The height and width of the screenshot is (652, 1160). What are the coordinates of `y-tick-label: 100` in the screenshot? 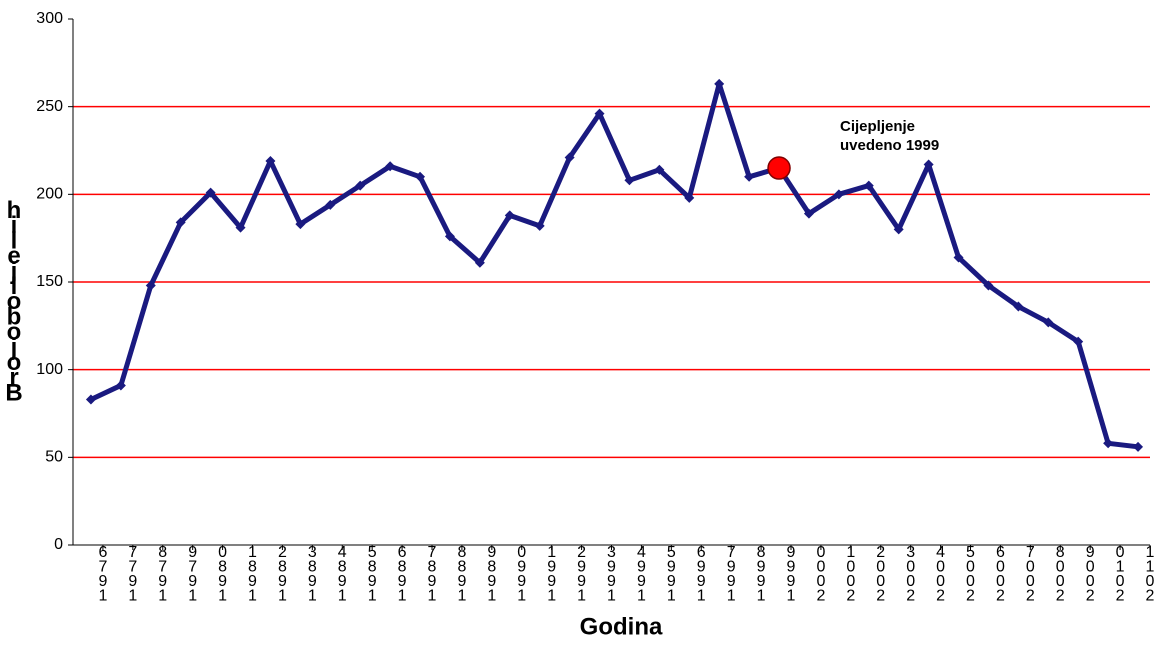 It's located at (49, 369).